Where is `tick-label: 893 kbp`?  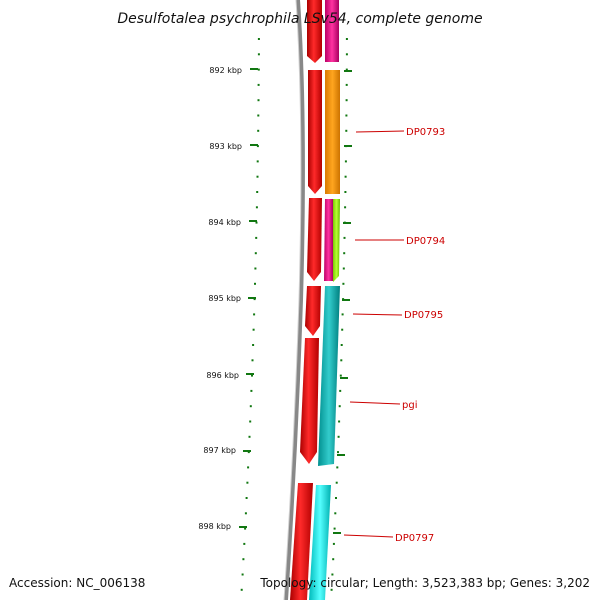
tick-label: 893 kbp is located at coordinates (225, 146).